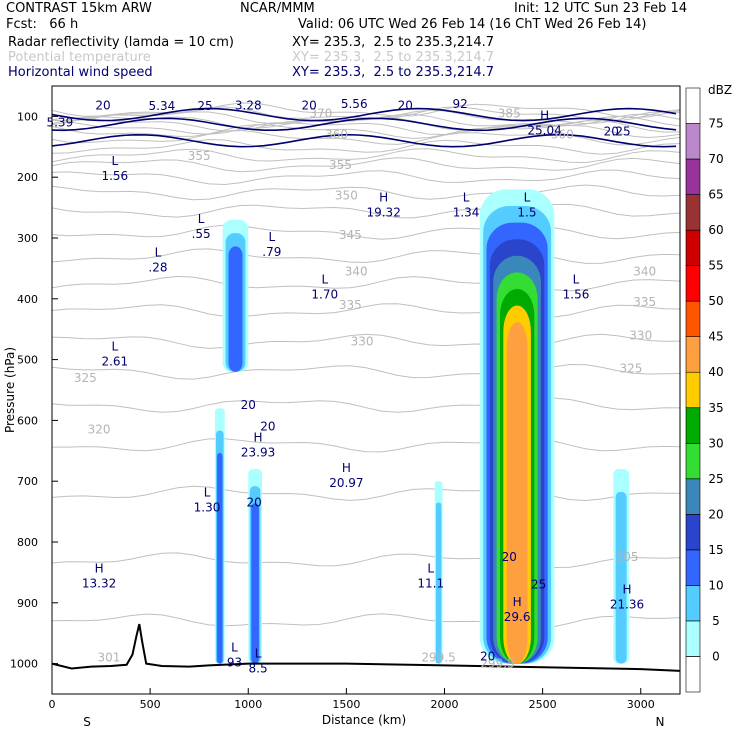 This screenshot has width=740, height=740. Describe the element at coordinates (150, 704) in the screenshot. I see `x-tick-label: 500` at that location.